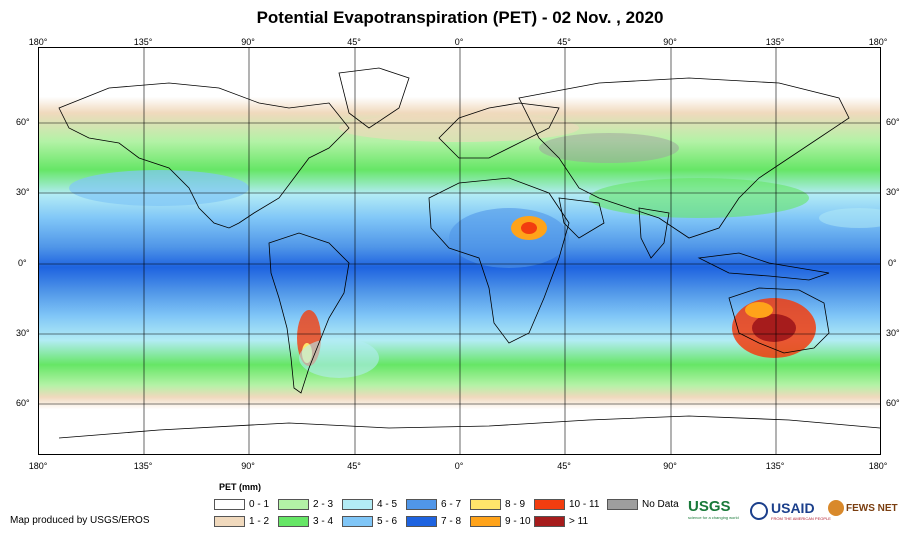 The image size is (920, 539). Describe the element at coordinates (387, 504) in the screenshot. I see `legend-label: 4 - 5` at that location.